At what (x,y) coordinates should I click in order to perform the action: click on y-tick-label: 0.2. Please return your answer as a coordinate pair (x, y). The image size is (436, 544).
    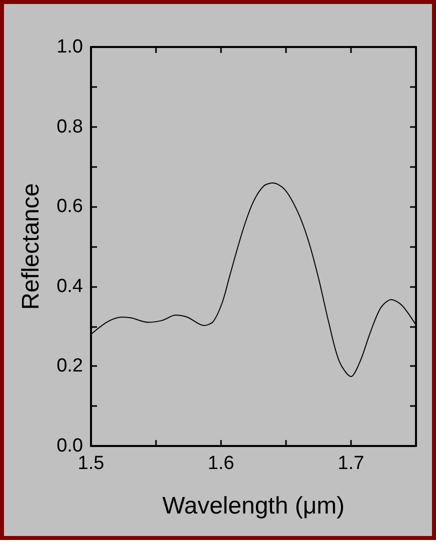
    Looking at the image, I should click on (69, 366).